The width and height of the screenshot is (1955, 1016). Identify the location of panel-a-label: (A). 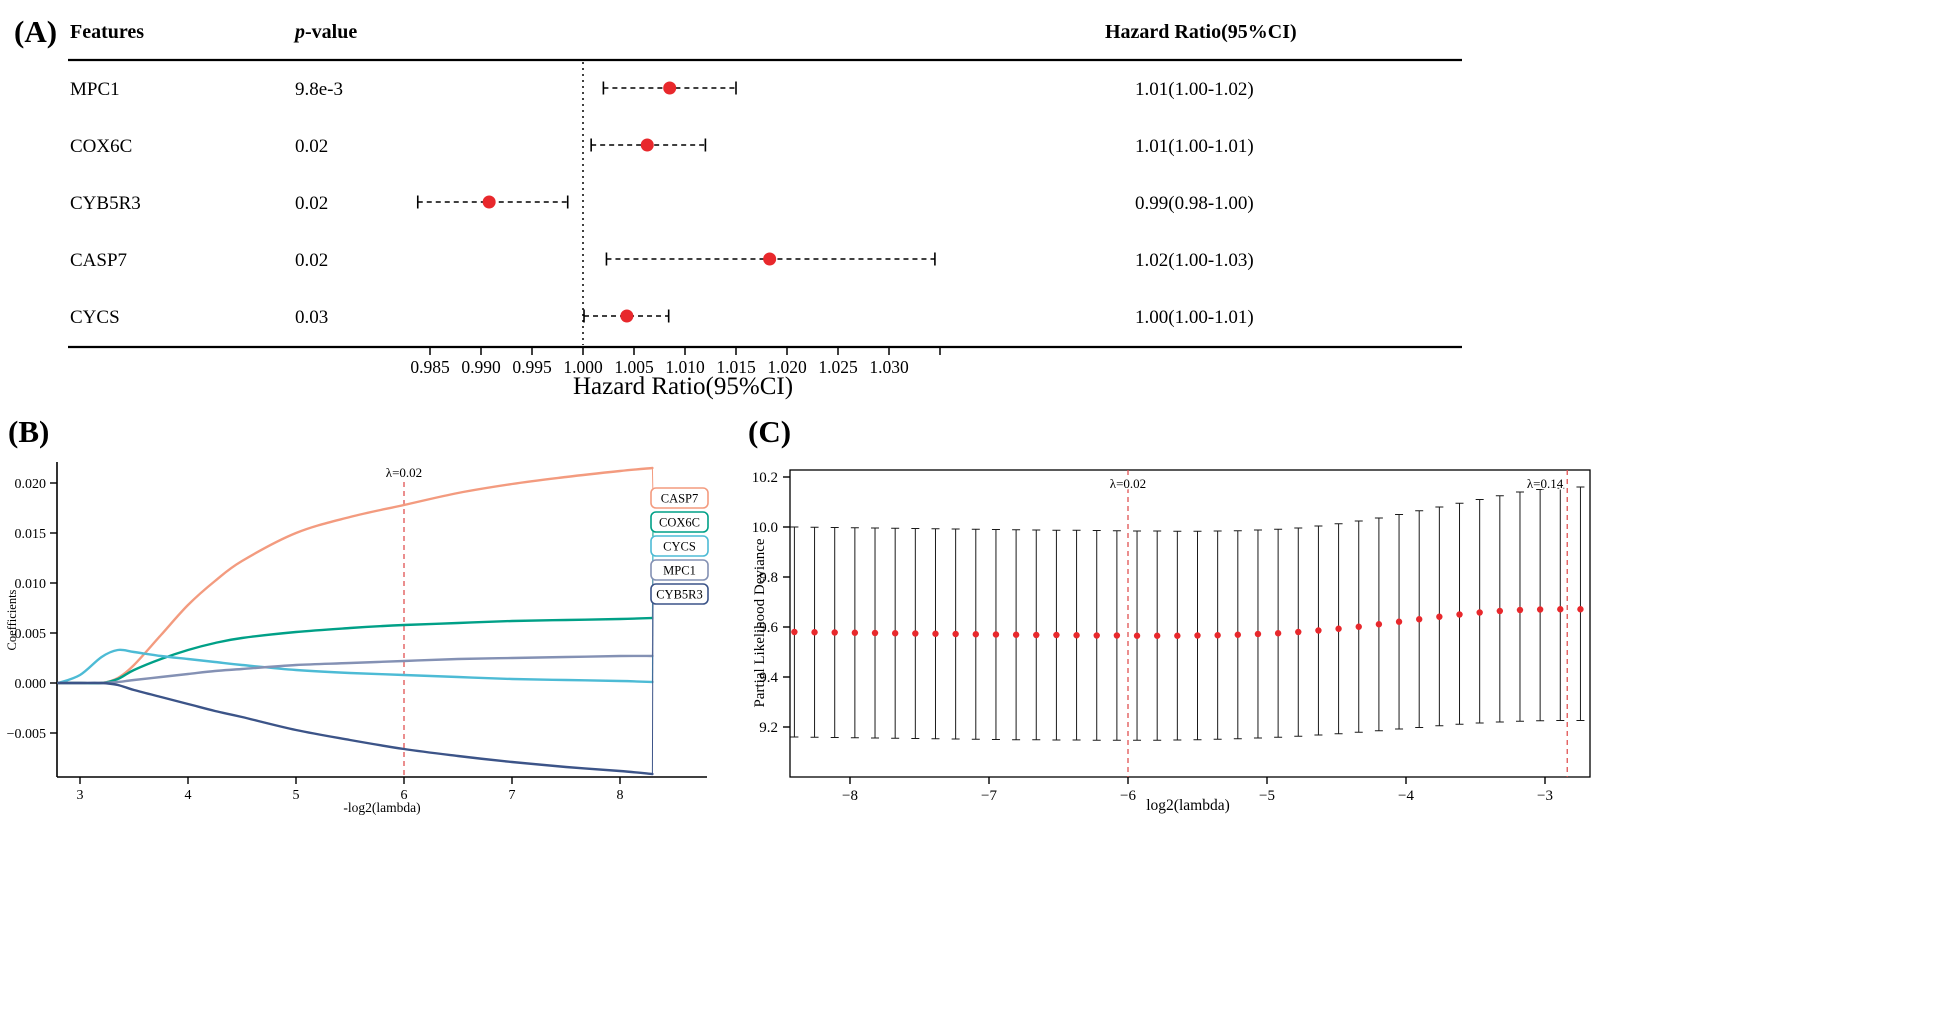
(35, 31).